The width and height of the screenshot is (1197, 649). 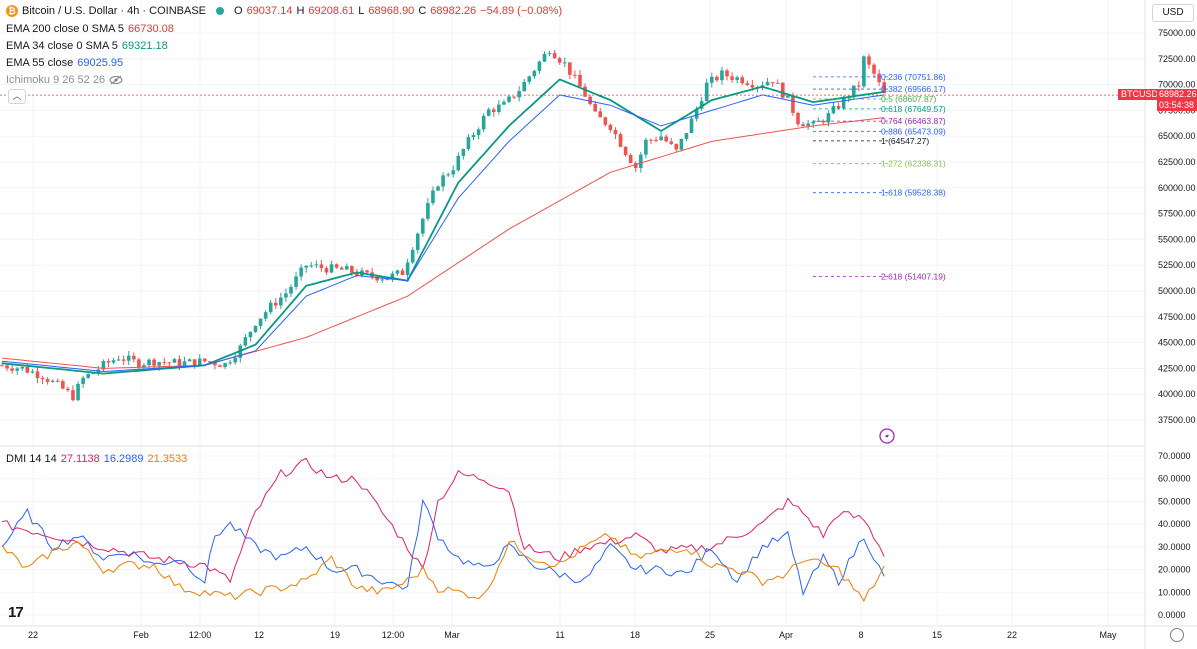 What do you see at coordinates (1177, 343) in the screenshot?
I see `price-tick-label: 45000.00` at bounding box center [1177, 343].